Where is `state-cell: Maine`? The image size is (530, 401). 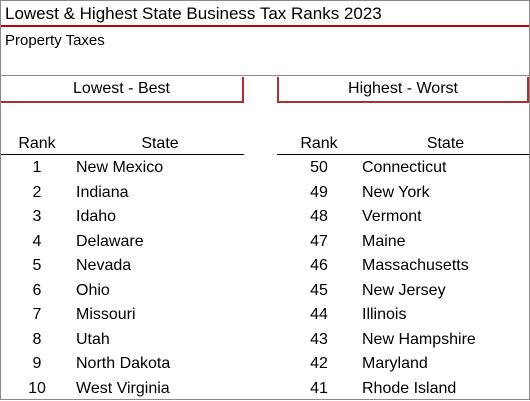
state-cell: Maine is located at coordinates (384, 242).